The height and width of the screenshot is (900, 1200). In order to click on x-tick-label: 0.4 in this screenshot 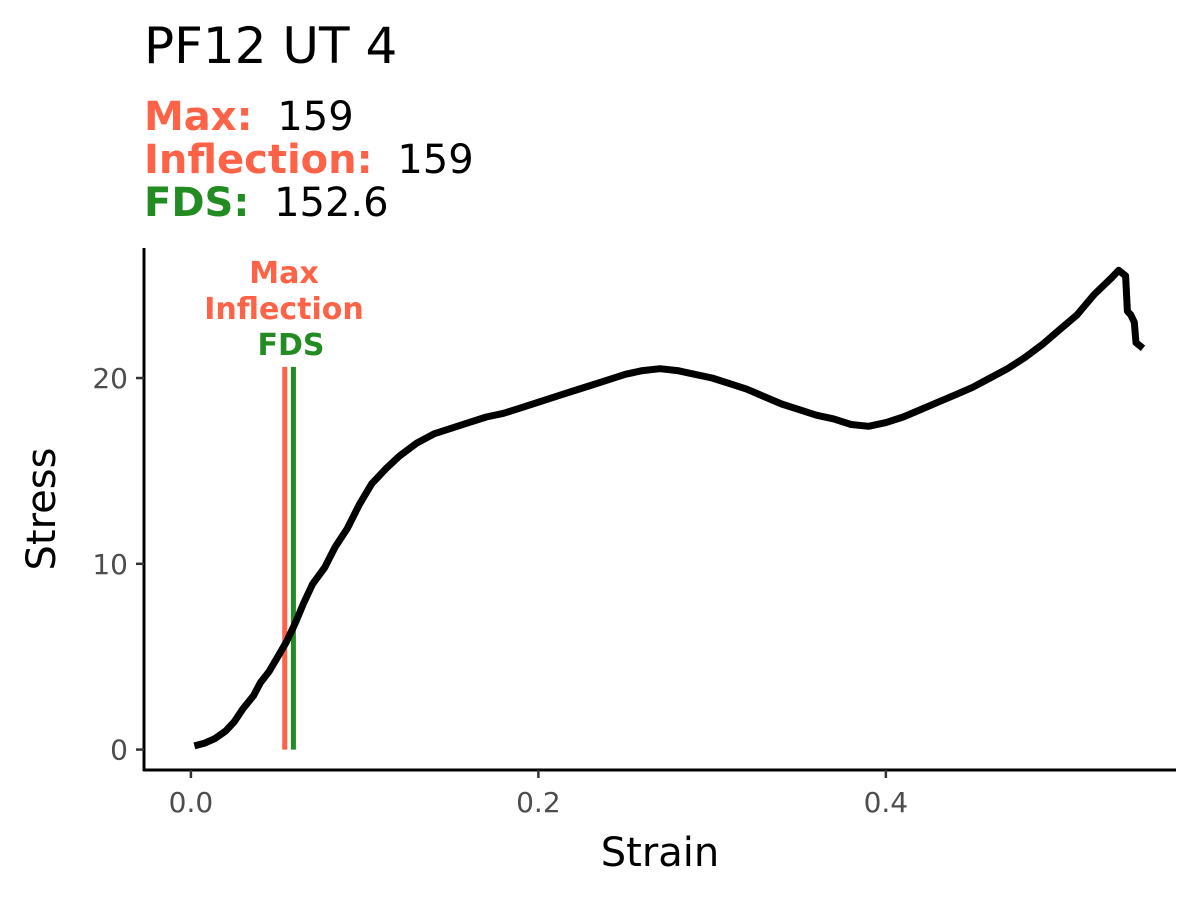, I will do `click(886, 802)`.